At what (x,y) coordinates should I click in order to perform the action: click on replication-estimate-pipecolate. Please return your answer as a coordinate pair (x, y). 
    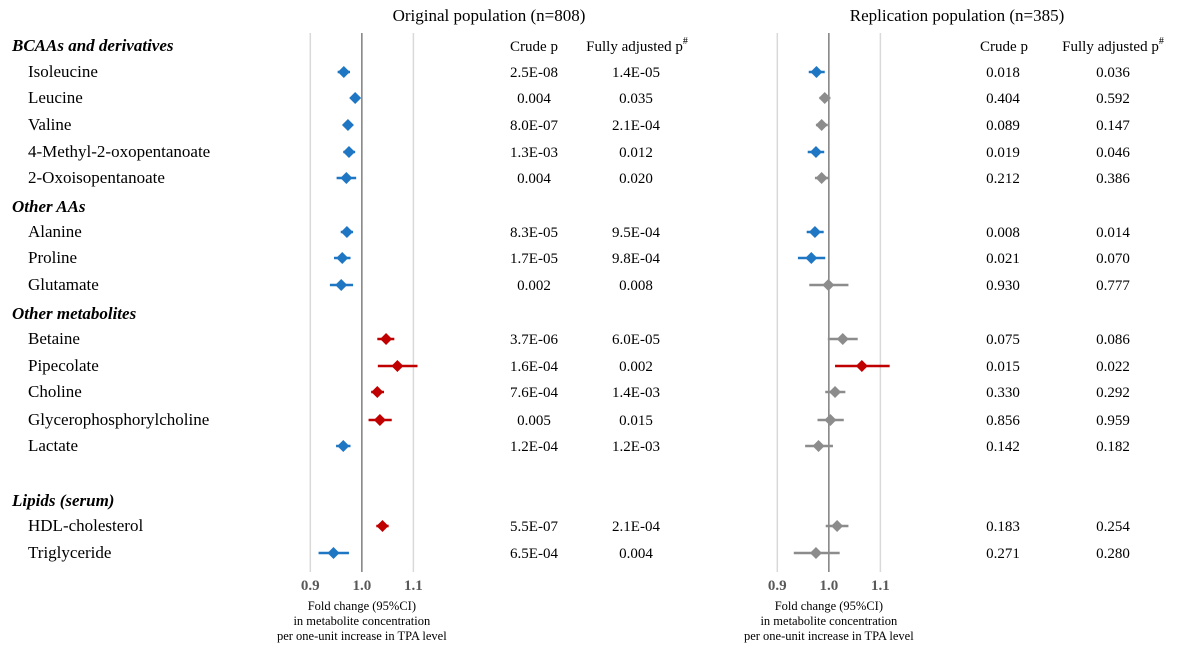
    Looking at the image, I should click on (861, 366).